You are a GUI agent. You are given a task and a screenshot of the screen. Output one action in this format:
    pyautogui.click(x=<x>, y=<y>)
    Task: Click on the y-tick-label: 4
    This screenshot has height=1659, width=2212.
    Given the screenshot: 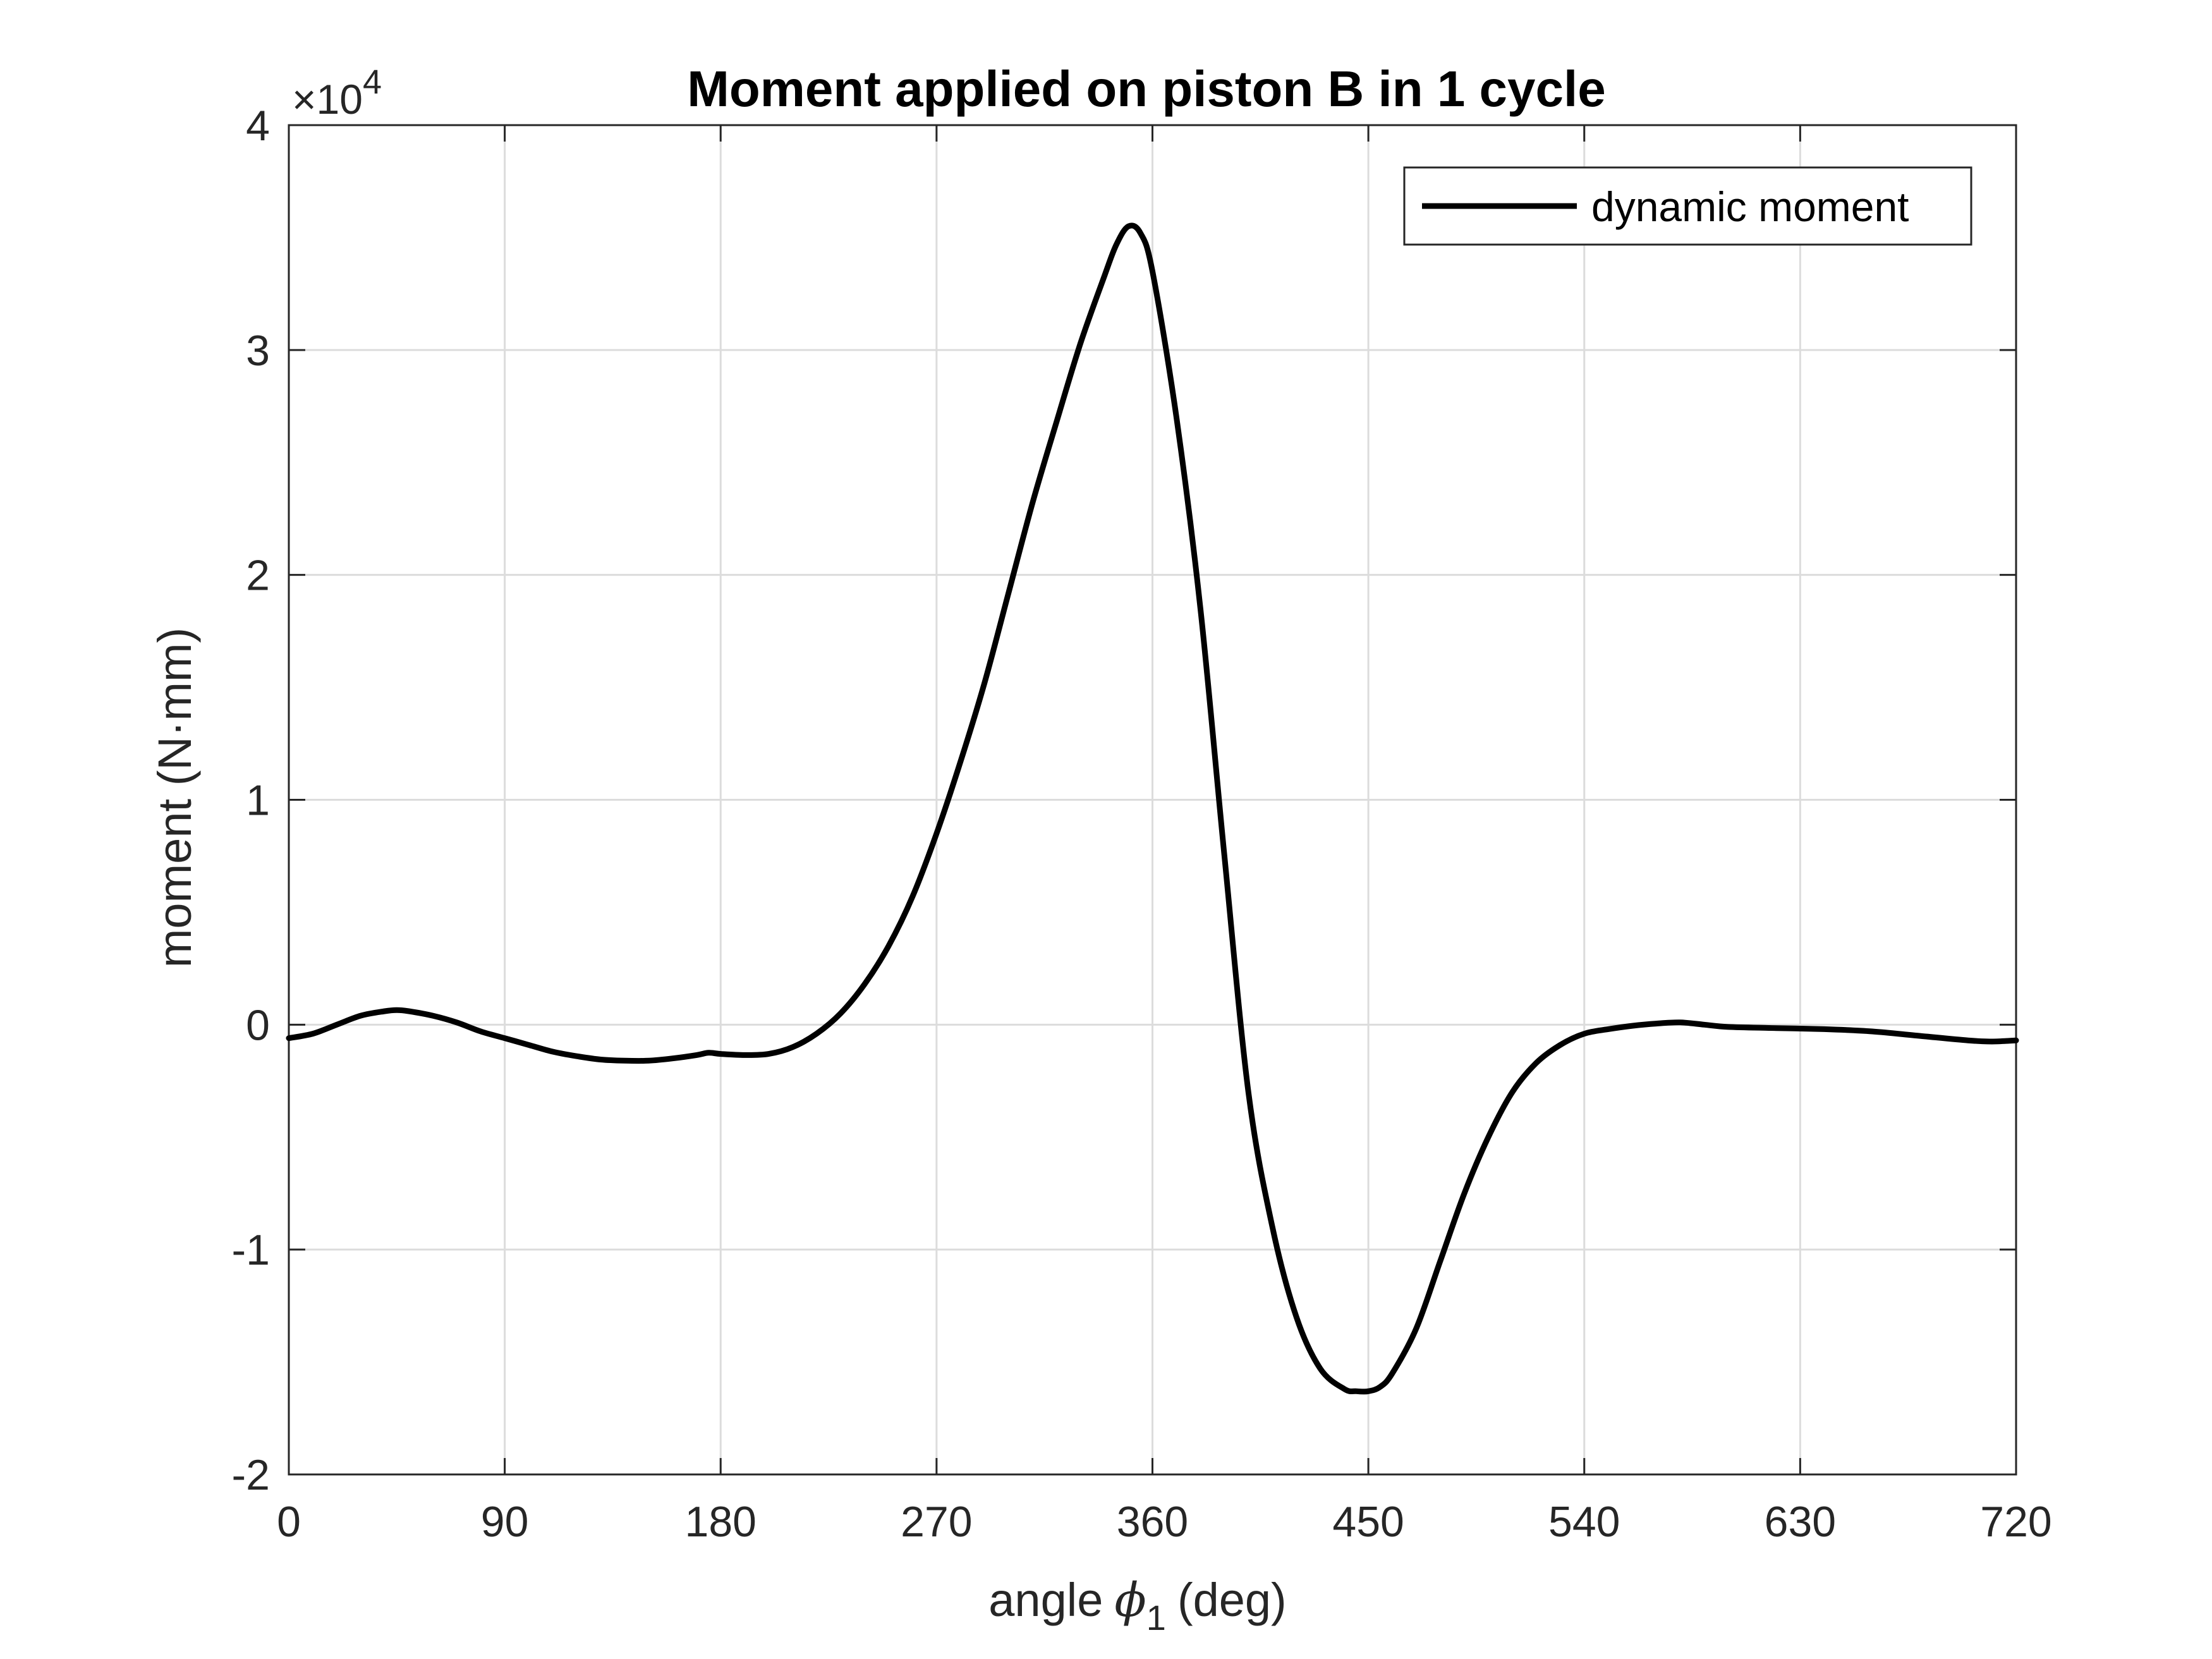 What is the action you would take?
    pyautogui.click(x=258, y=126)
    